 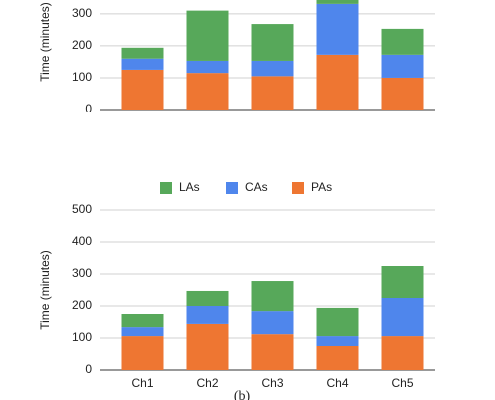 I want to click on y-tick-label: 400, so click(x=82, y=241).